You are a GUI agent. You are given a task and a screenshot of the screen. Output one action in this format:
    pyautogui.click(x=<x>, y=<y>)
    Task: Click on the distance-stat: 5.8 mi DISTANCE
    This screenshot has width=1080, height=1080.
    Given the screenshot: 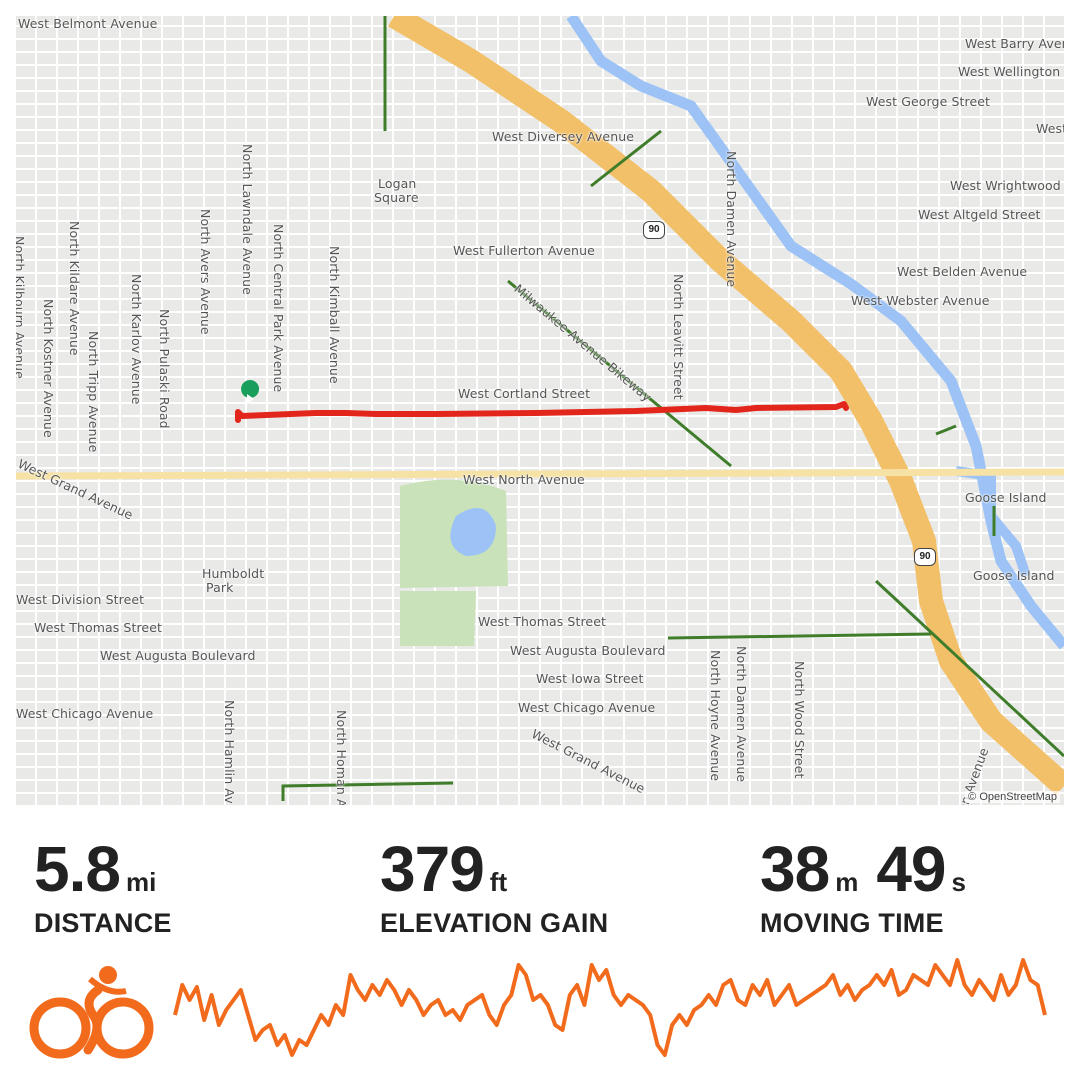 What is the action you would take?
    pyautogui.click(x=104, y=885)
    